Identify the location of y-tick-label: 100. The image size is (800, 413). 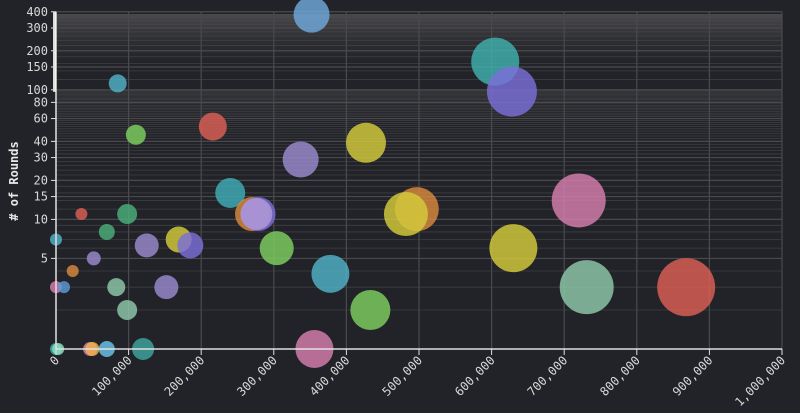
(37, 90).